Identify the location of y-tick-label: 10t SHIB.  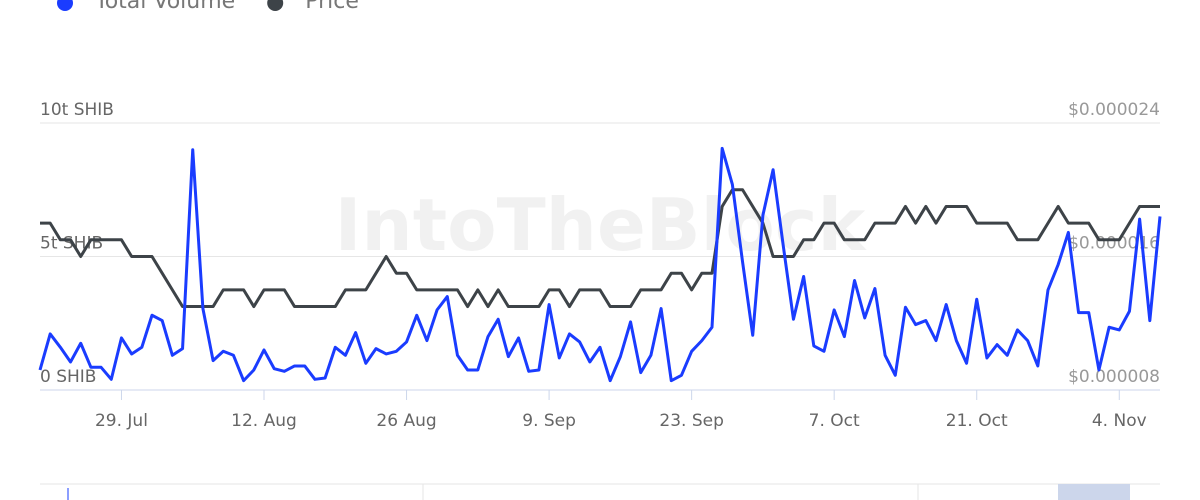
(77, 110).